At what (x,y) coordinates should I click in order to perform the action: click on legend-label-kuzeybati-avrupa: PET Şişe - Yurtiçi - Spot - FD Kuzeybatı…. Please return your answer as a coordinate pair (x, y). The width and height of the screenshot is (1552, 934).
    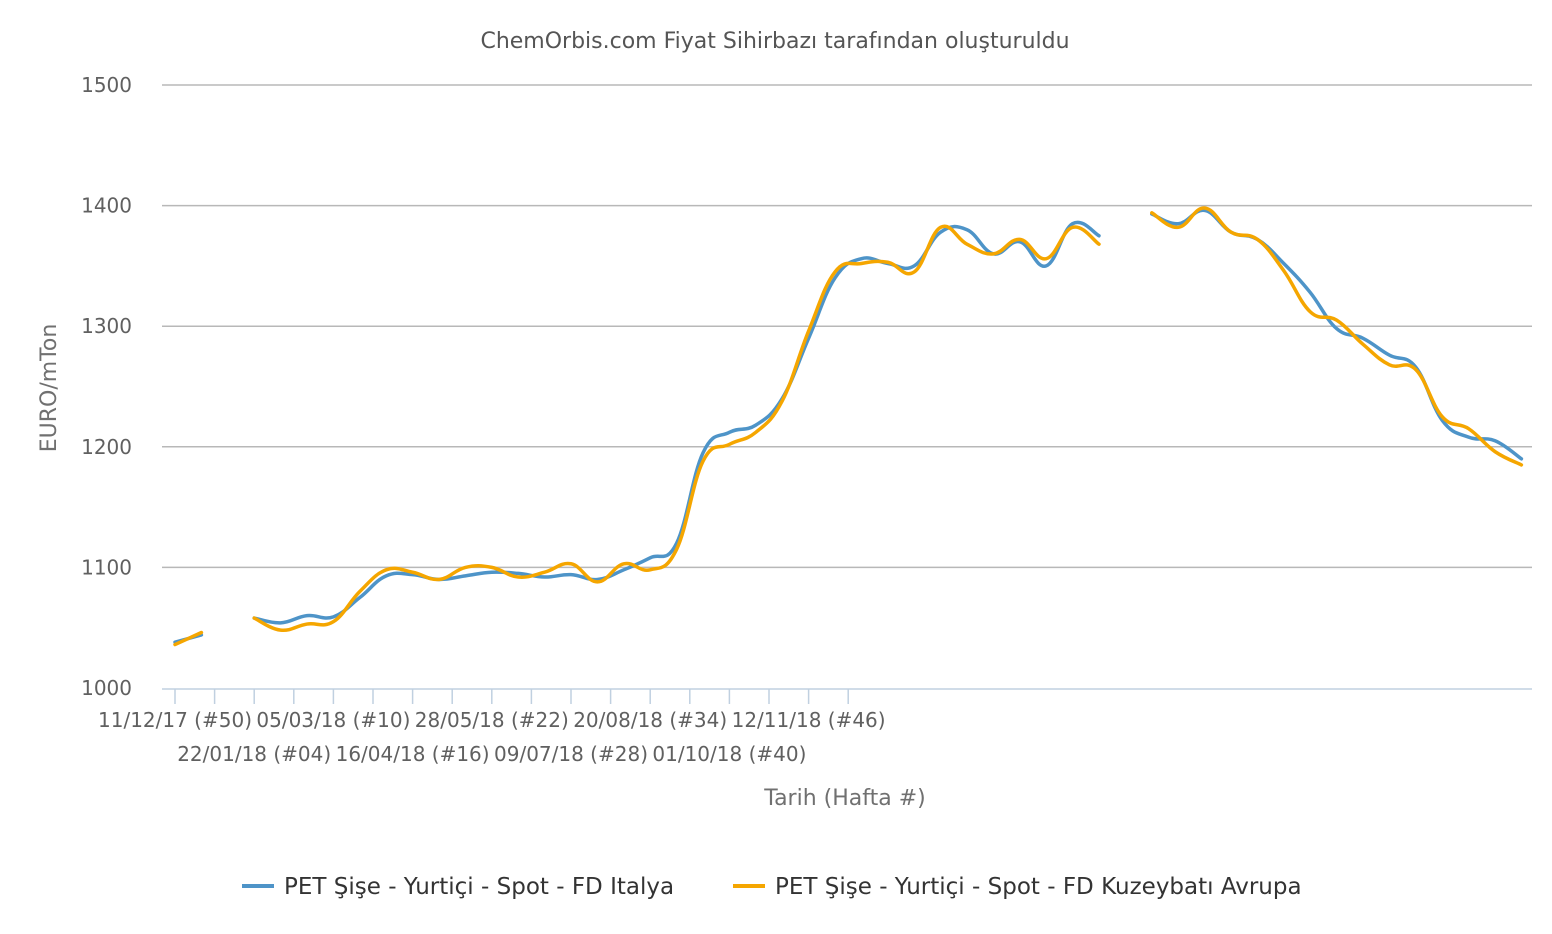
    Looking at the image, I should click on (1038, 887).